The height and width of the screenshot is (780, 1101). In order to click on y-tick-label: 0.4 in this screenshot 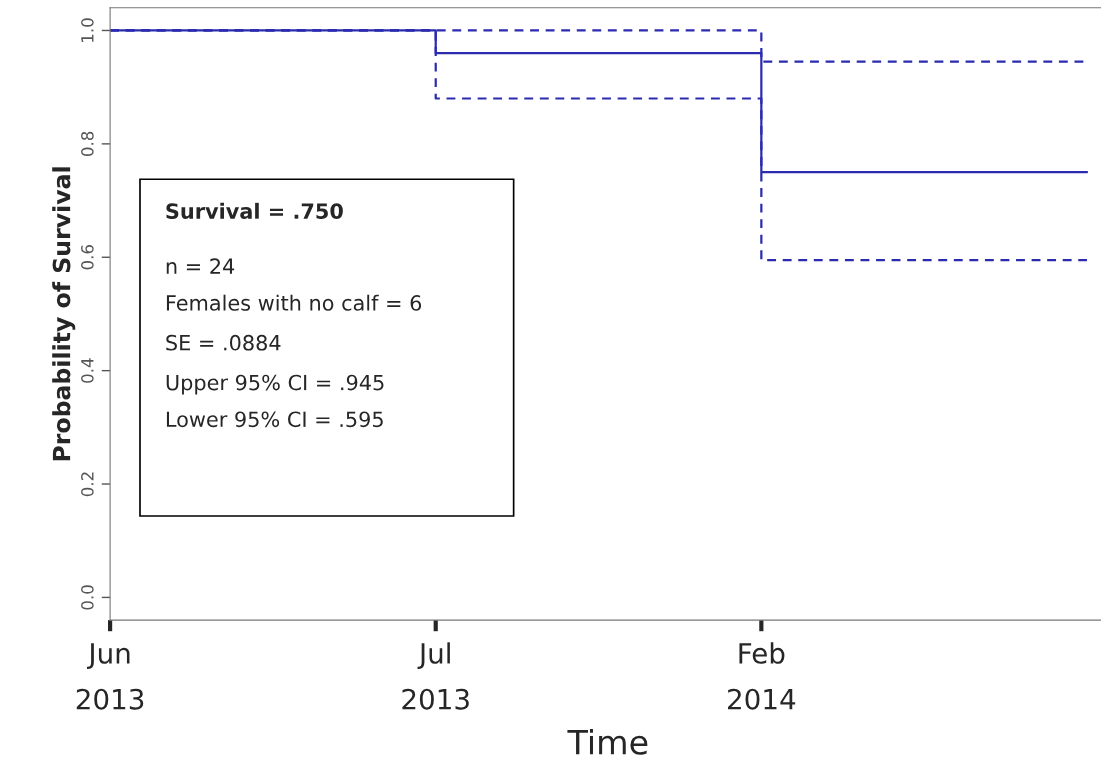, I will do `click(87, 370)`.